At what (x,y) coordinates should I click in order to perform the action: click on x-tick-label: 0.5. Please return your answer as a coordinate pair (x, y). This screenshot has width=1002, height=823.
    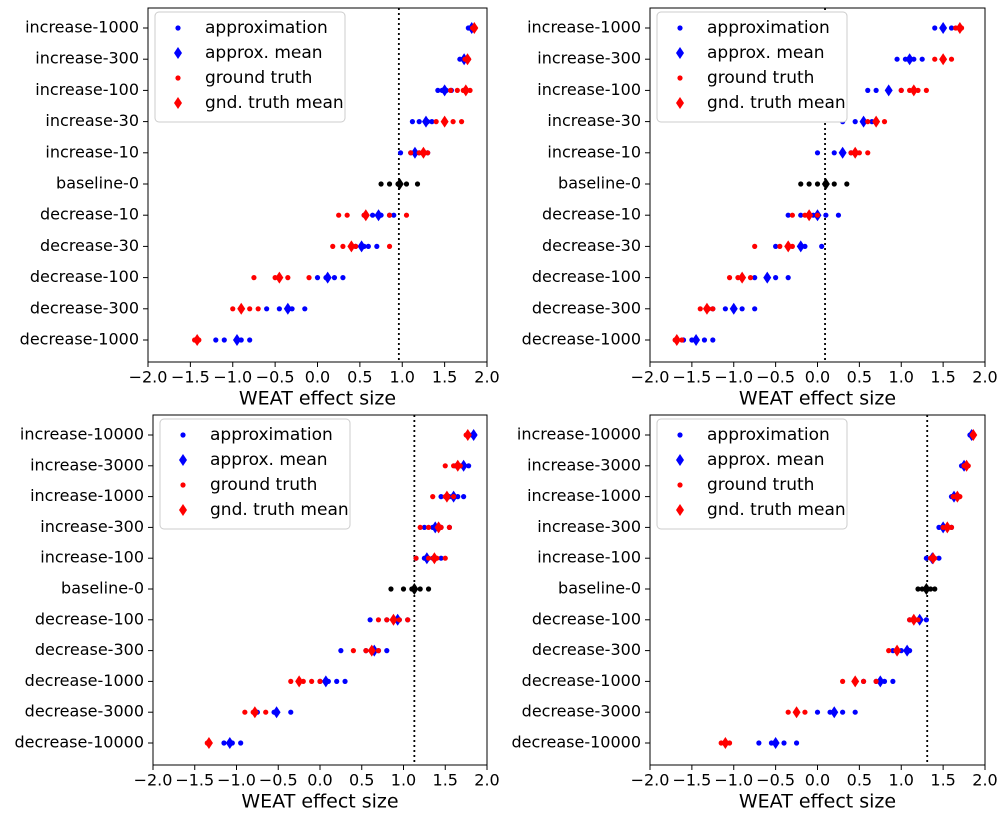
    Looking at the image, I should click on (359, 377).